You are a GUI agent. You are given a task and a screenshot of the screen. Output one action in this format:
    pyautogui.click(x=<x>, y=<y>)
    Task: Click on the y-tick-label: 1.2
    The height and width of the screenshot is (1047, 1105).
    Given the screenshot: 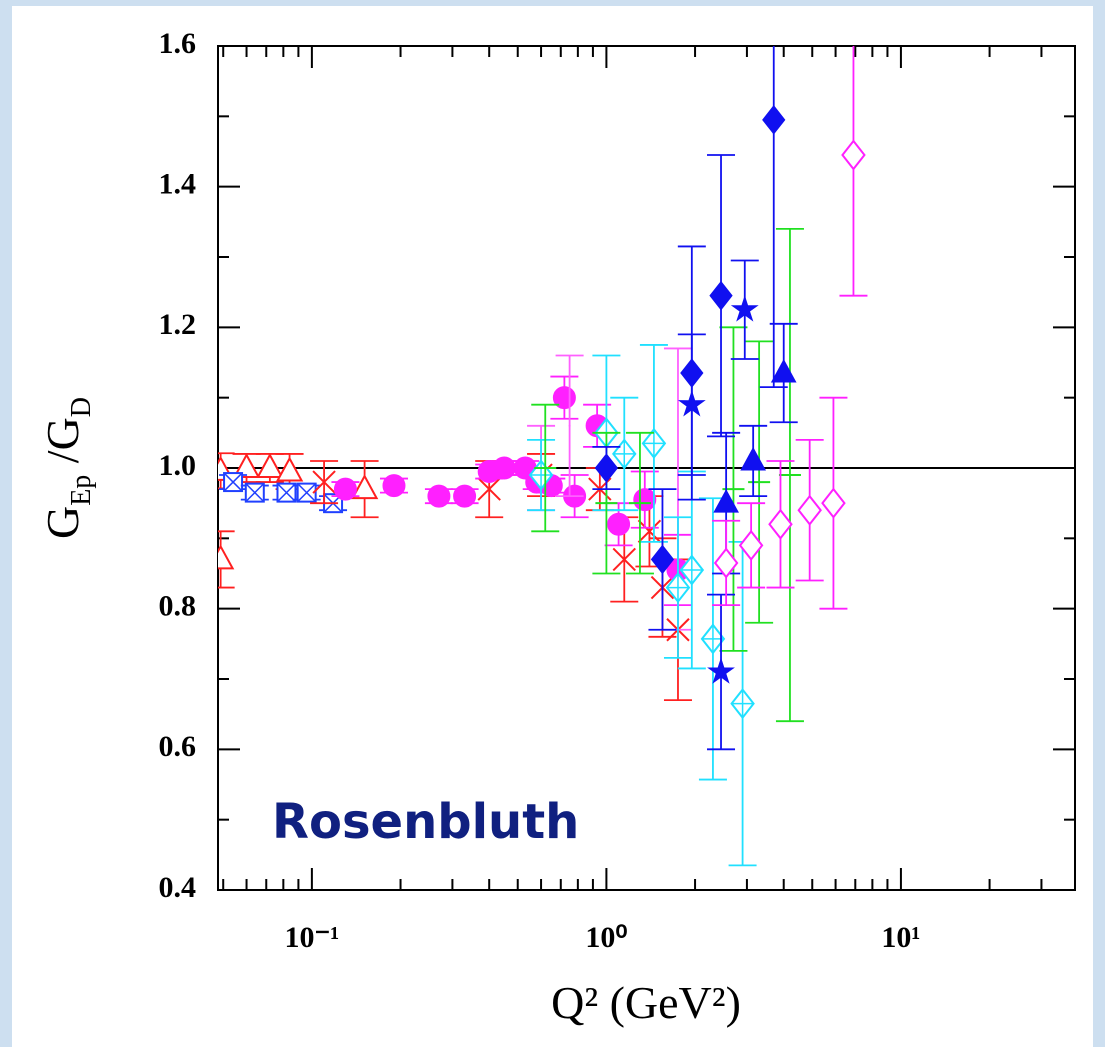 What is the action you would take?
    pyautogui.click(x=178, y=324)
    